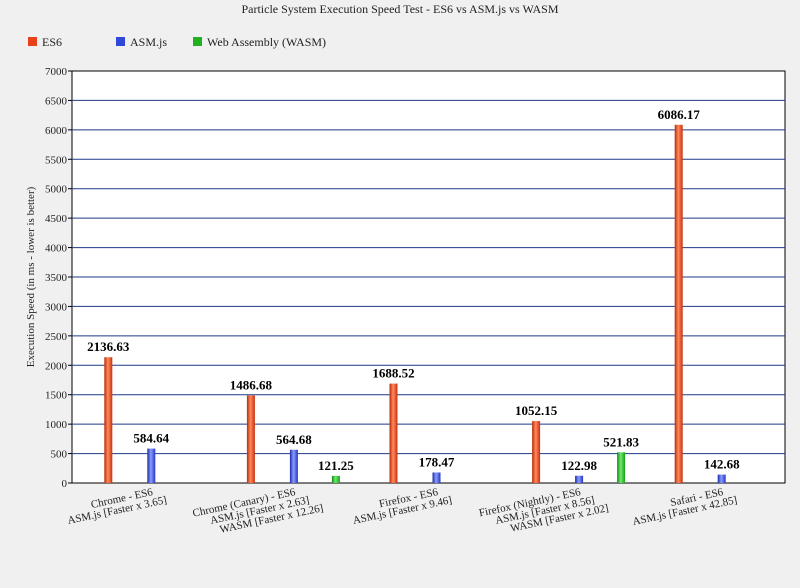  What do you see at coordinates (266, 42) in the screenshot?
I see `legend-label-2: Web Assembly (WASM)` at bounding box center [266, 42].